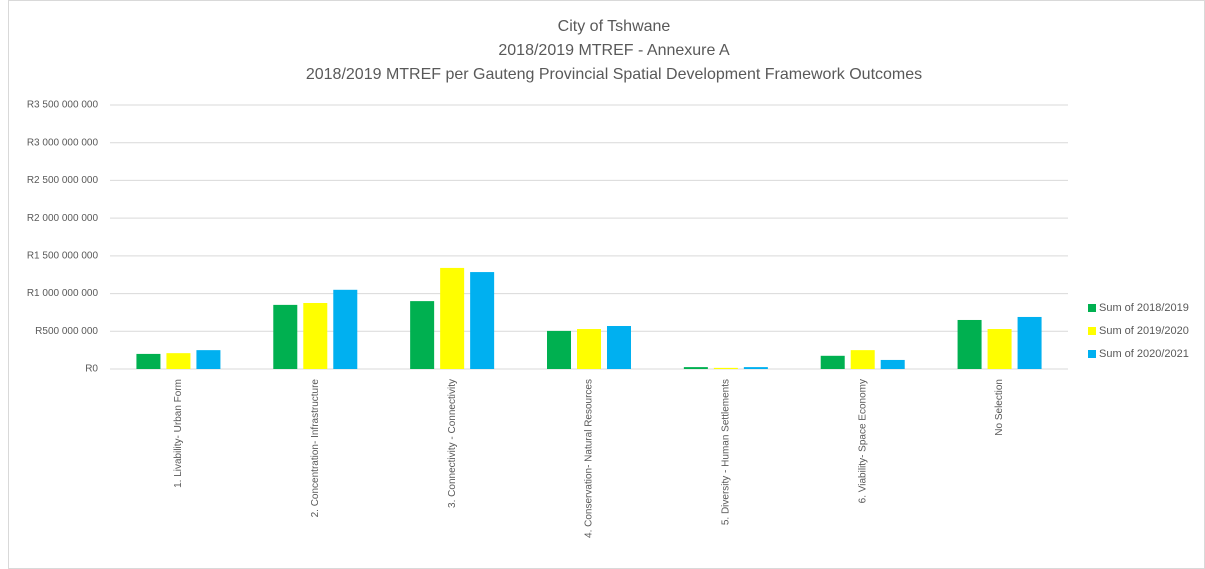 The height and width of the screenshot is (569, 1205). Describe the element at coordinates (63, 180) in the screenshot. I see `y-tick-label: R2 500 000 000` at that location.